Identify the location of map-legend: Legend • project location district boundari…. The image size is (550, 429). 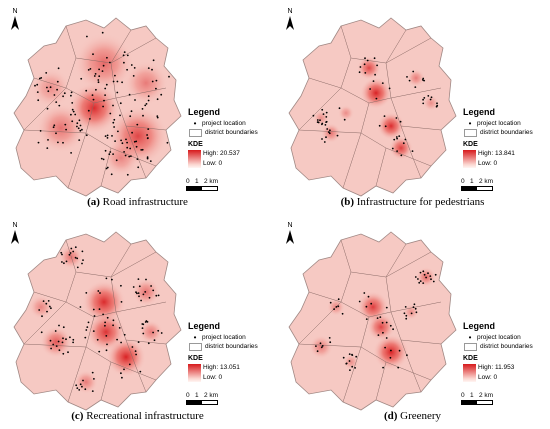
(498, 138).